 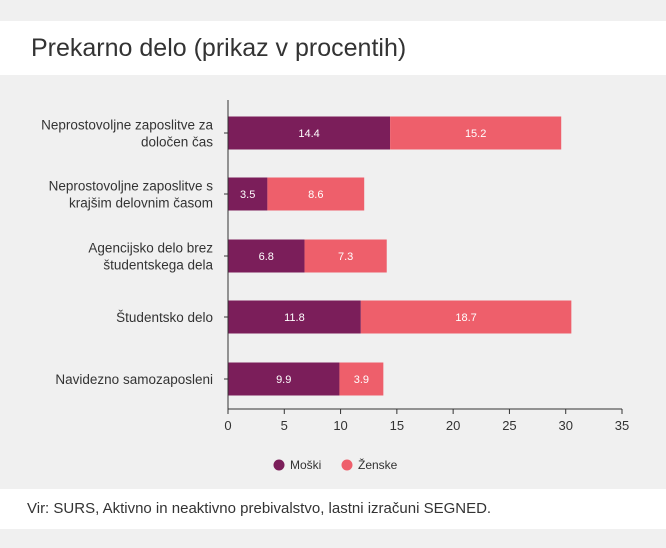 What do you see at coordinates (127, 125) in the screenshot?
I see `category-label: Neprostovoljne zaposlitve za` at bounding box center [127, 125].